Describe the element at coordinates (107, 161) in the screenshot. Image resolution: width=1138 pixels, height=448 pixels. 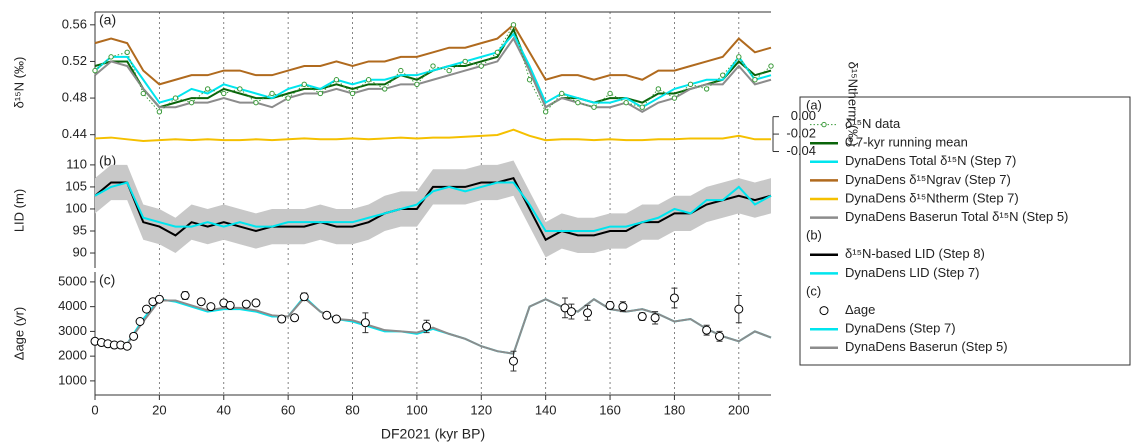
I see `panel-label: (b)` at that location.